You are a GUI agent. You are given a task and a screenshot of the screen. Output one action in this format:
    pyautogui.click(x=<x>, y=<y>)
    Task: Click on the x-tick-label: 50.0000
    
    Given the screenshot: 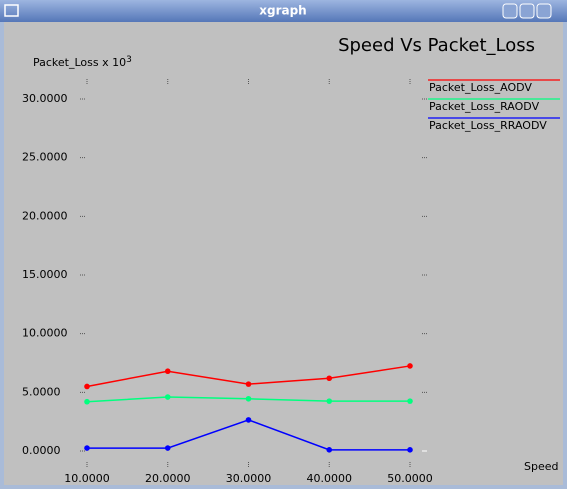 What is the action you would take?
    pyautogui.click(x=410, y=478)
    